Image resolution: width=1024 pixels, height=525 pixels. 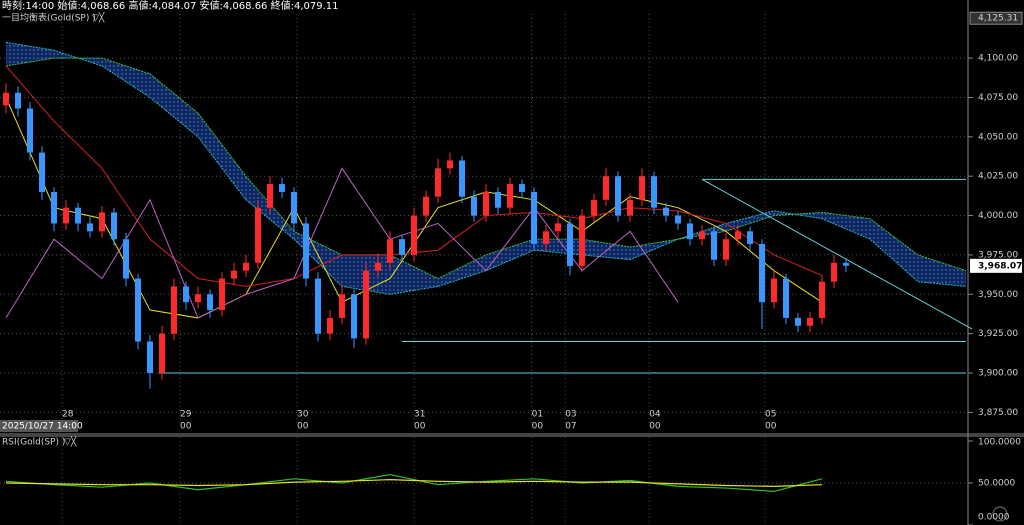 I want to click on top-price: 4,125.31, so click(x=998, y=19).